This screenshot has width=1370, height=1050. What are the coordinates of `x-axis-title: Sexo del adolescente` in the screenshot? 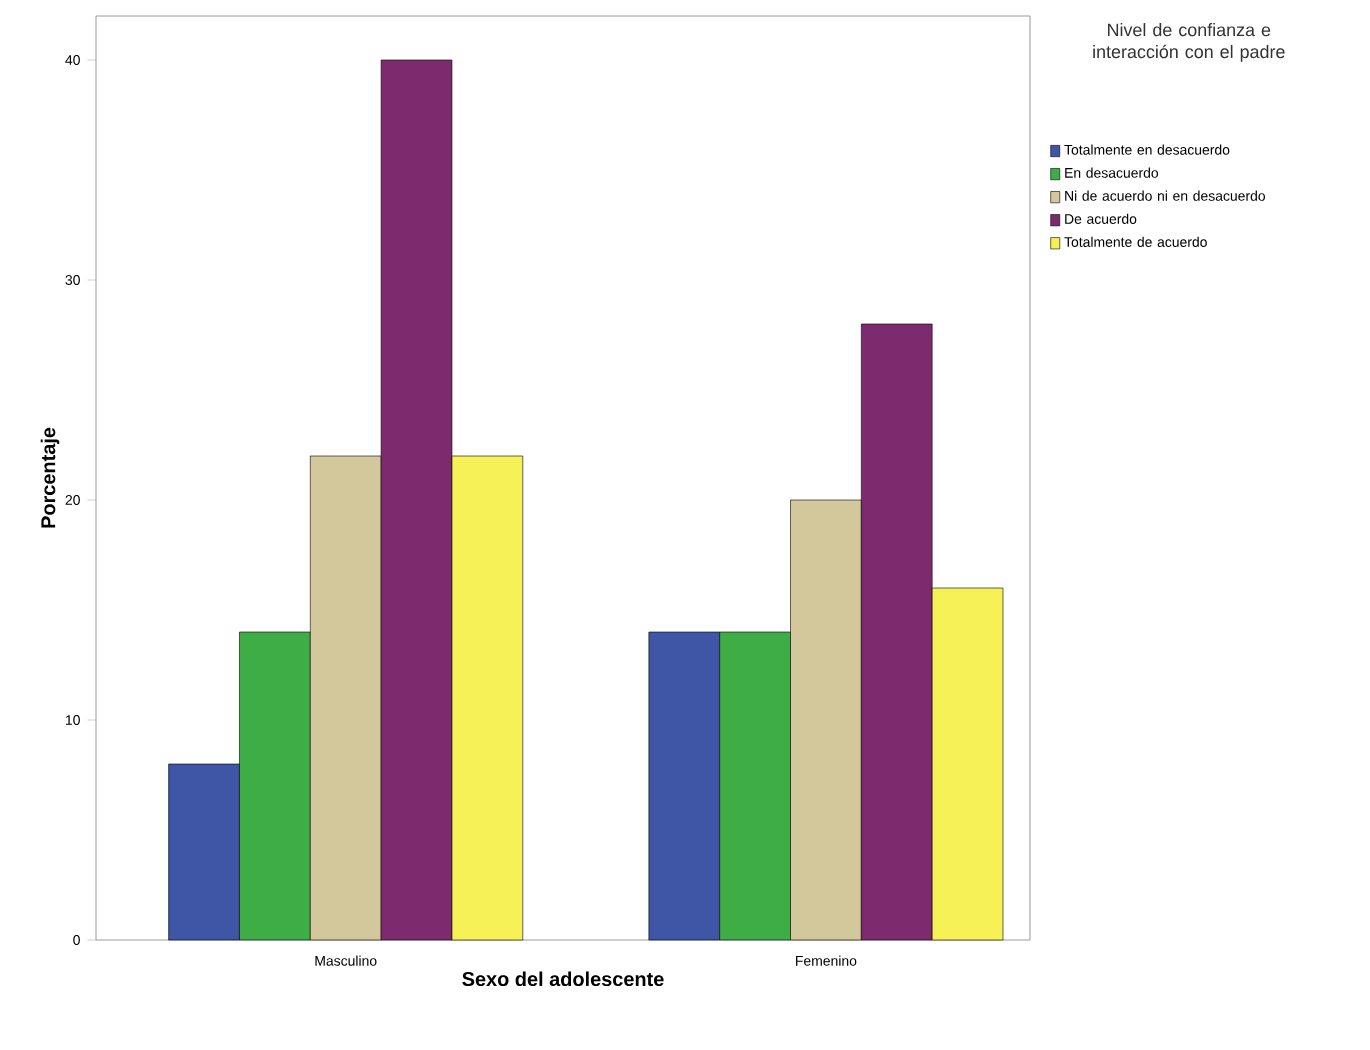 It's located at (563, 979).